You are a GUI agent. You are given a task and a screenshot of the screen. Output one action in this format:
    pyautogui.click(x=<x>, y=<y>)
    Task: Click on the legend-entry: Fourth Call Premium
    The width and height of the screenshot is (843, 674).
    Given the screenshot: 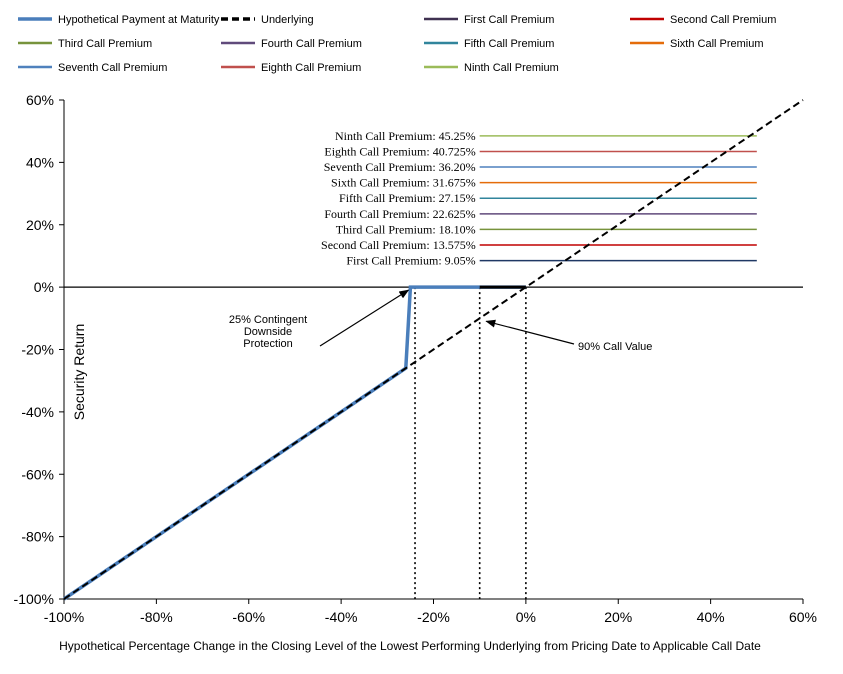 What is the action you would take?
    pyautogui.click(x=311, y=44)
    